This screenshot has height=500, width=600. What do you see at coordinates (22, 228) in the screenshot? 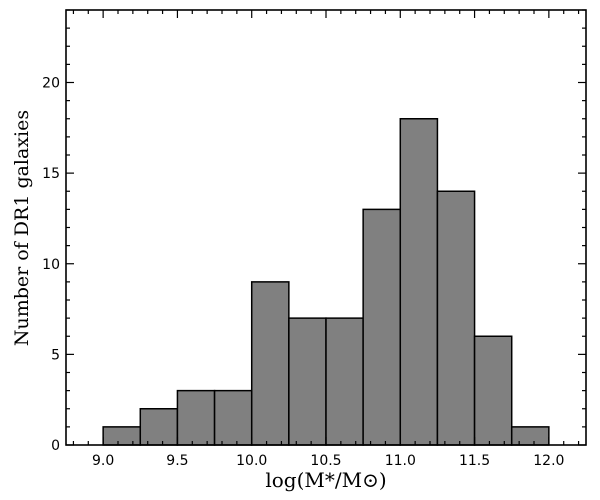
I see `y-axis-label: Number of DR1 galaxies` at bounding box center [22, 228].